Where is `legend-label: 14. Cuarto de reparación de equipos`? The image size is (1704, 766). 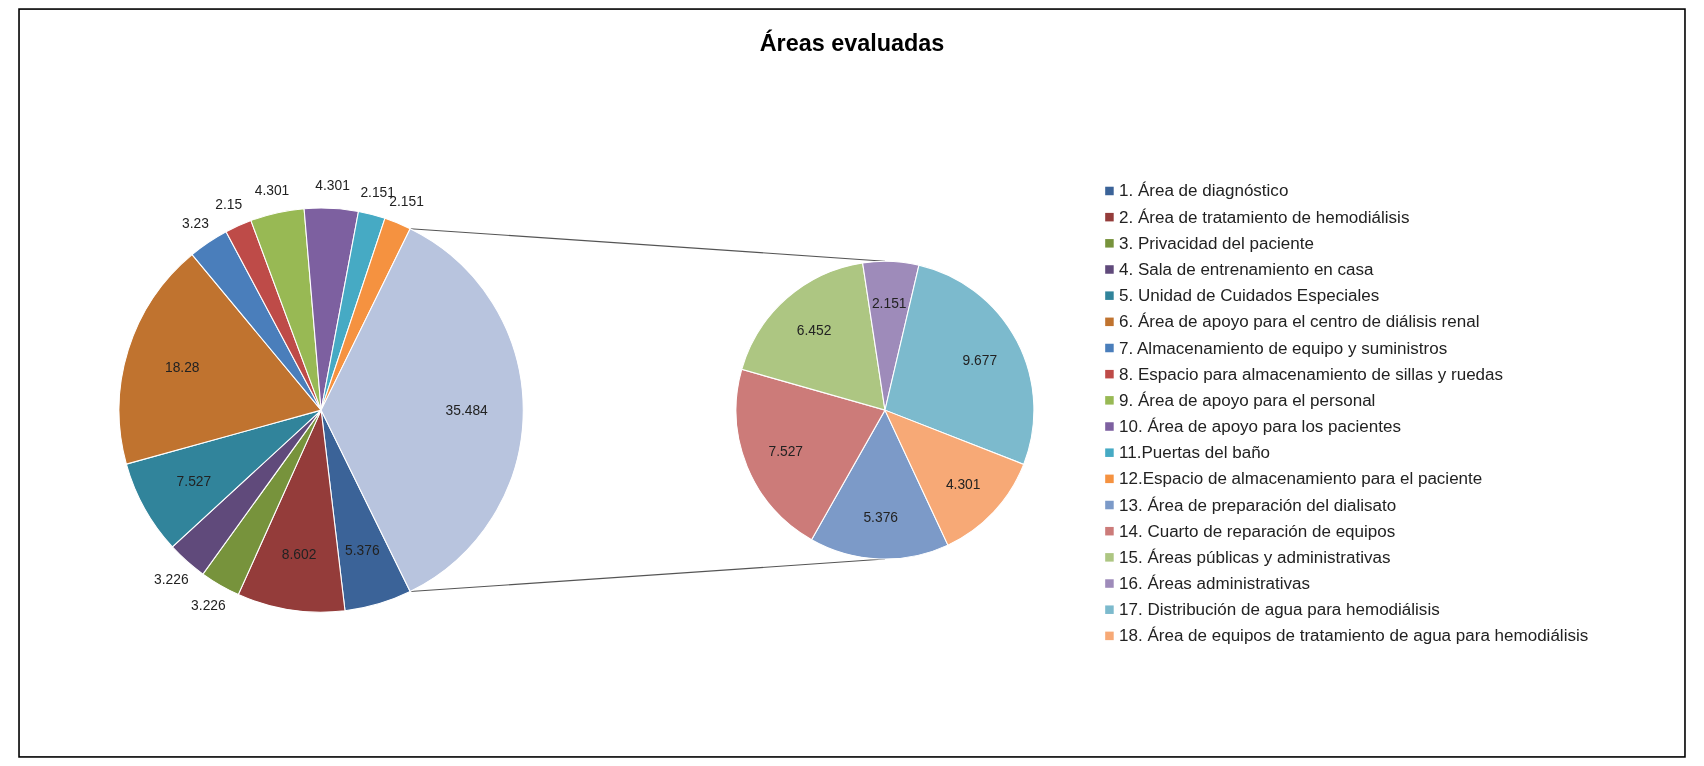 legend-label: 14. Cuarto de reparación de equipos is located at coordinates (1257, 531).